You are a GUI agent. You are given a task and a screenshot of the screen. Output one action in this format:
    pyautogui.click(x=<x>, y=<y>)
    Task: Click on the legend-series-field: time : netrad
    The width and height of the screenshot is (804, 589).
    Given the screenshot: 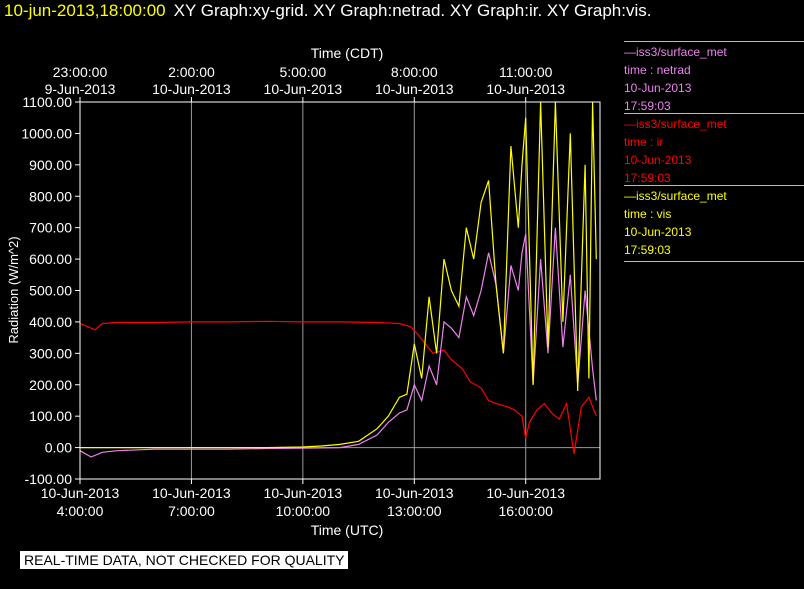 What is the action you would take?
    pyautogui.click(x=657, y=70)
    